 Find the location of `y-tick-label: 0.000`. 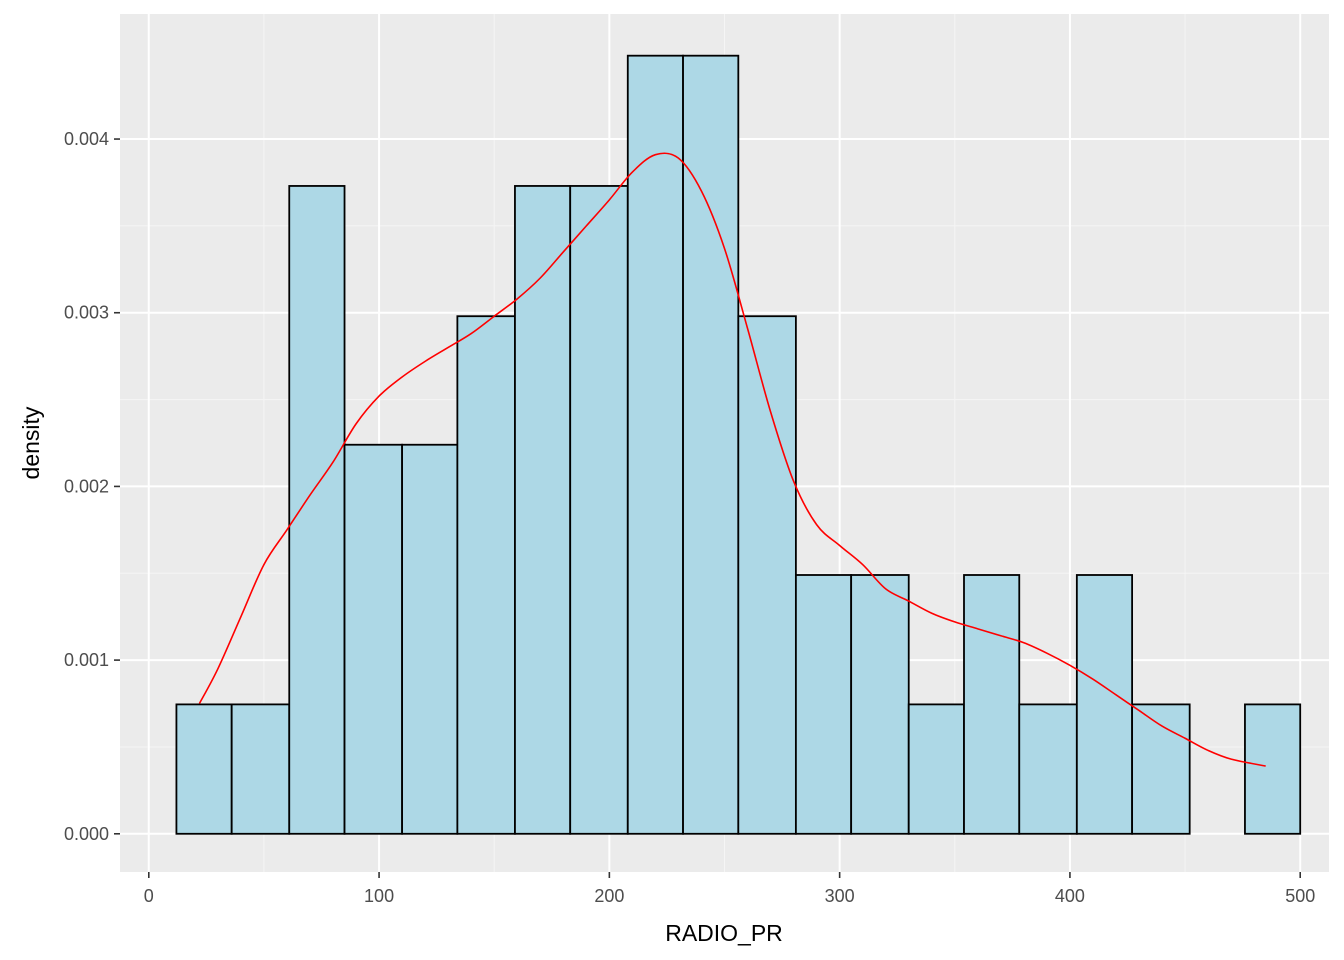

y-tick-label: 0.000 is located at coordinates (86, 834).